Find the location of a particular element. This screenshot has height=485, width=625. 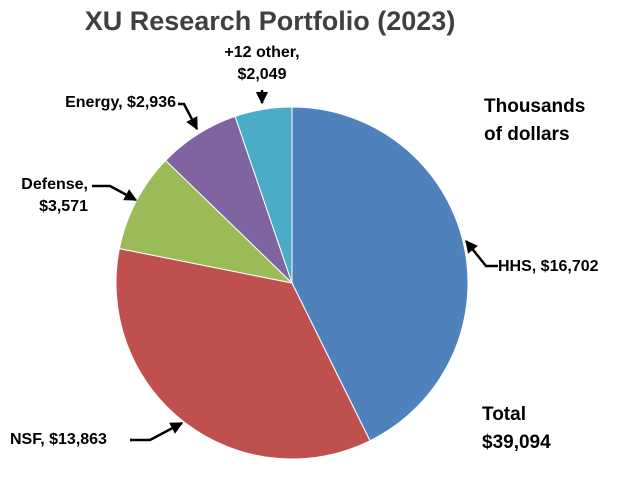

pie-slice-12-other is located at coordinates (263, 195).